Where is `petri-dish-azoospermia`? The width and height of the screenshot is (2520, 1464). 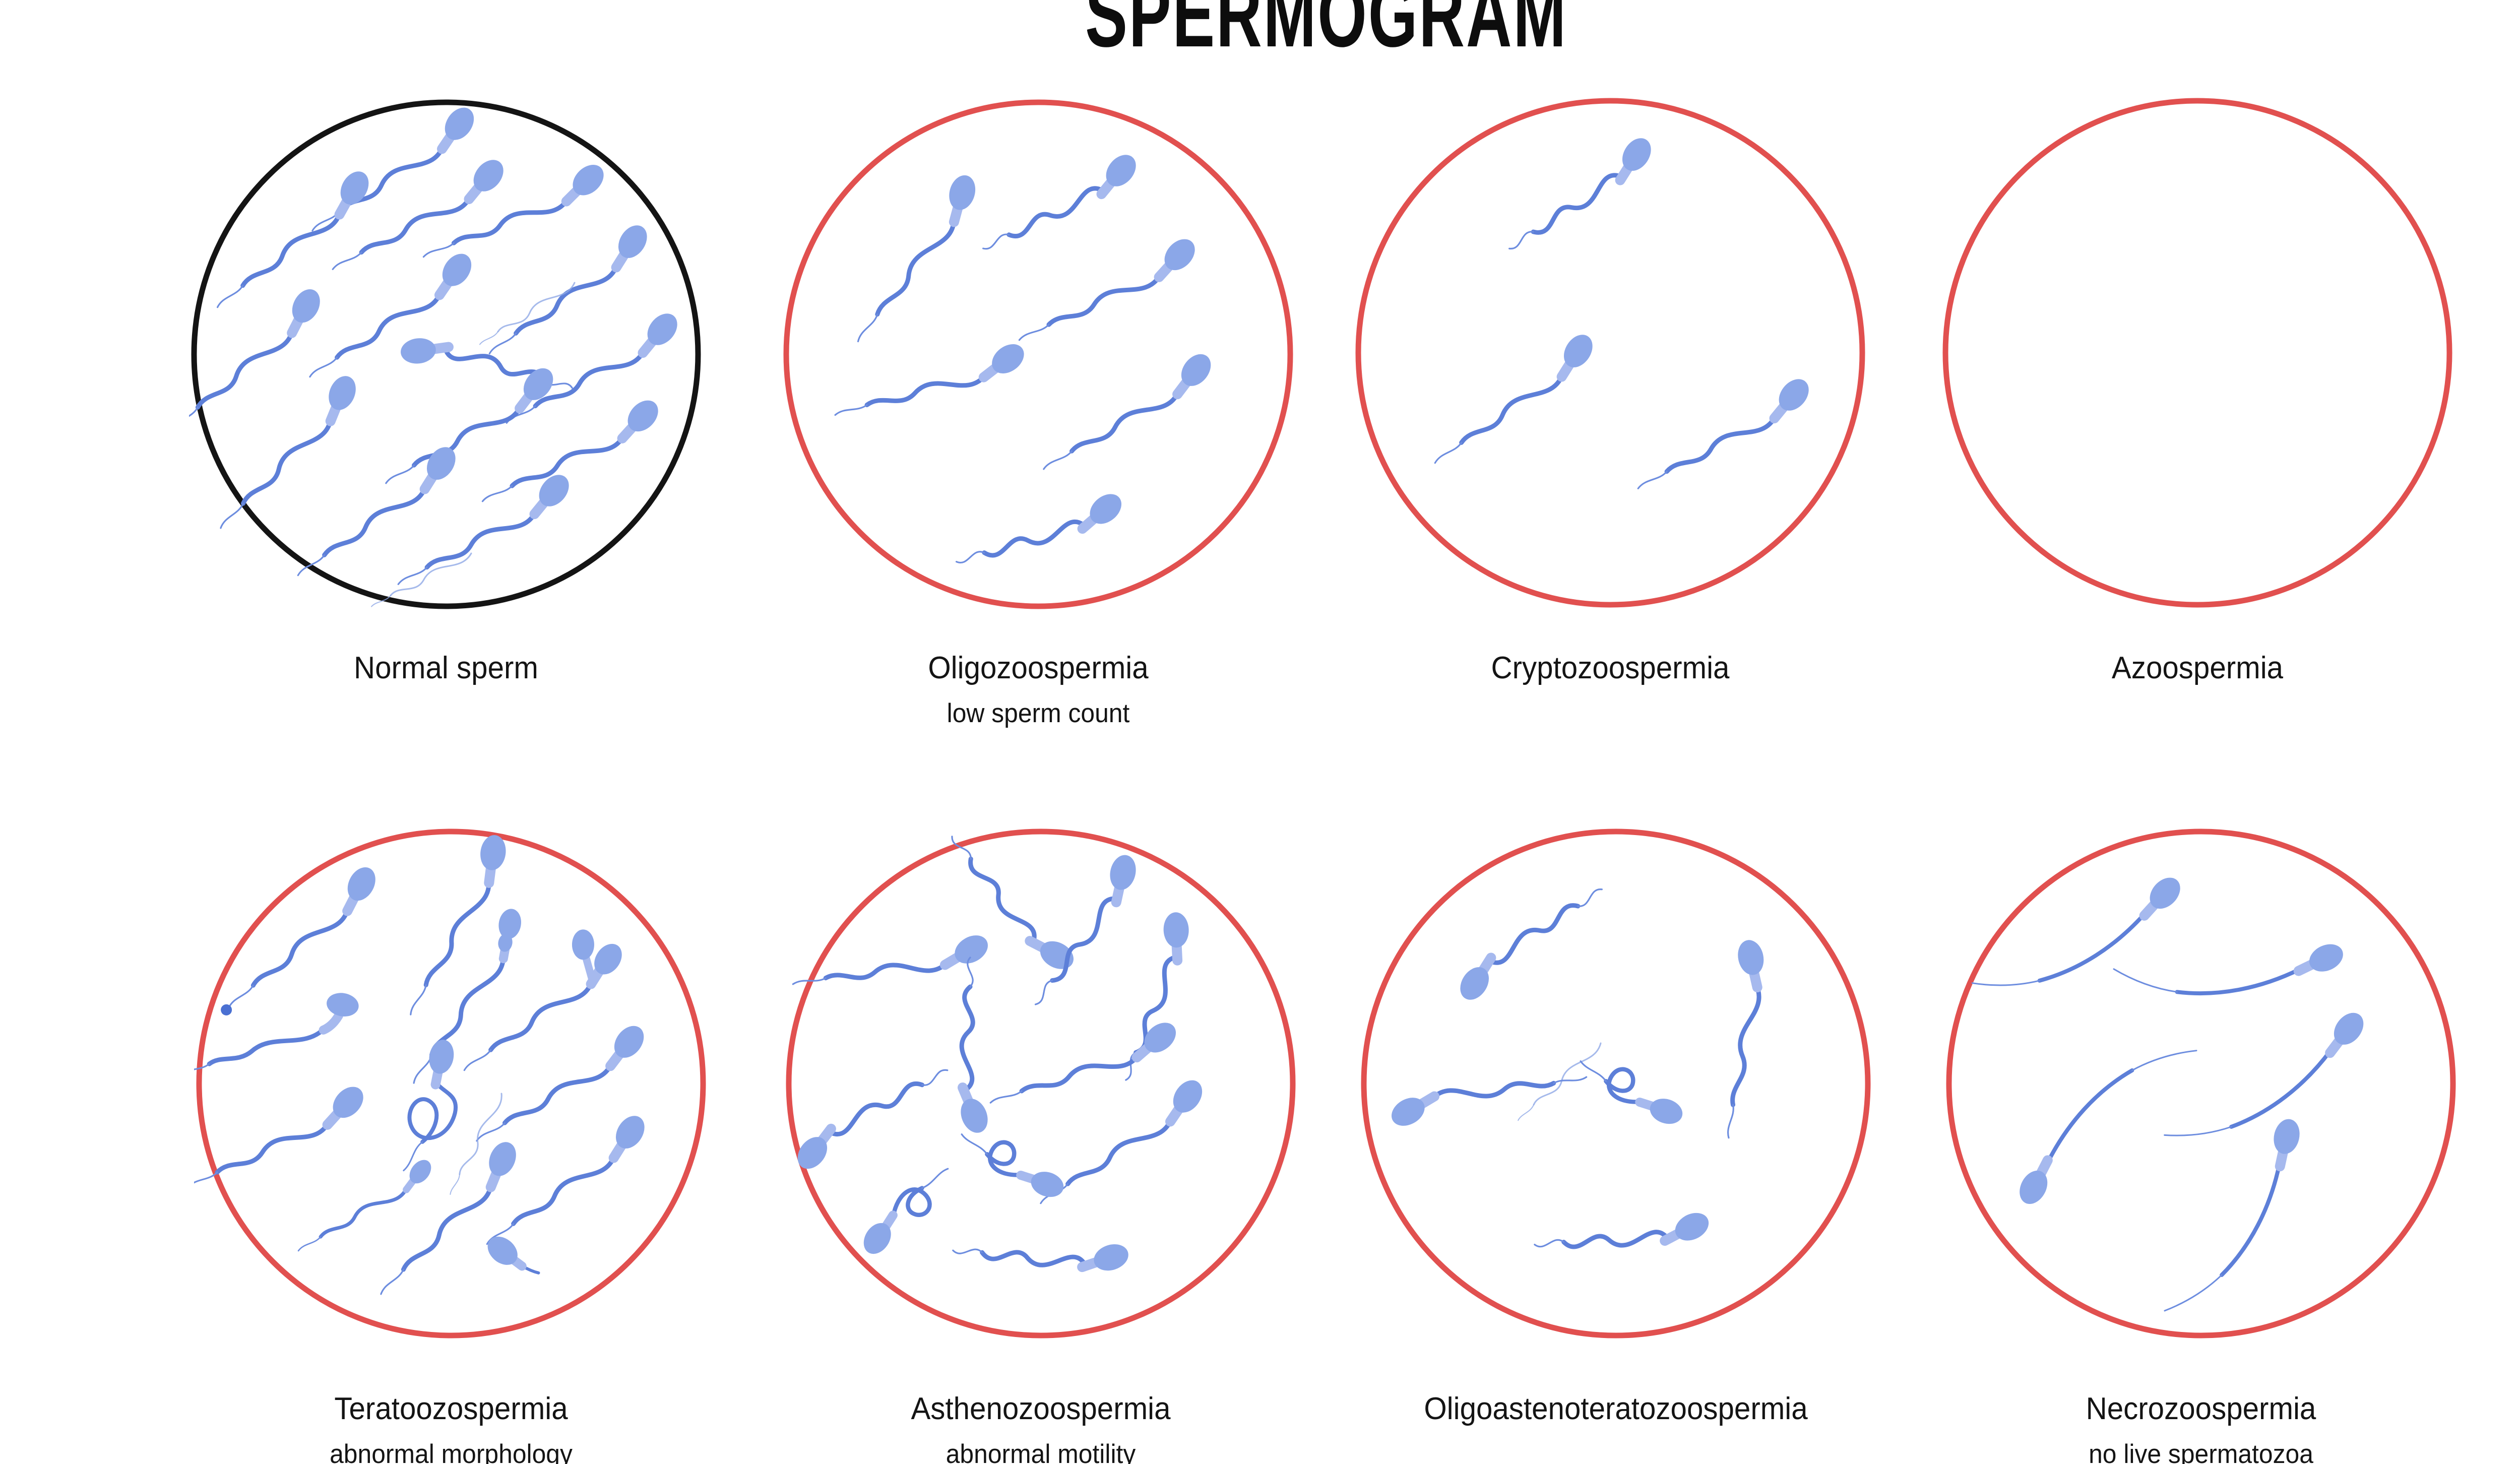
petri-dish-azoospermia is located at coordinates (2197, 353).